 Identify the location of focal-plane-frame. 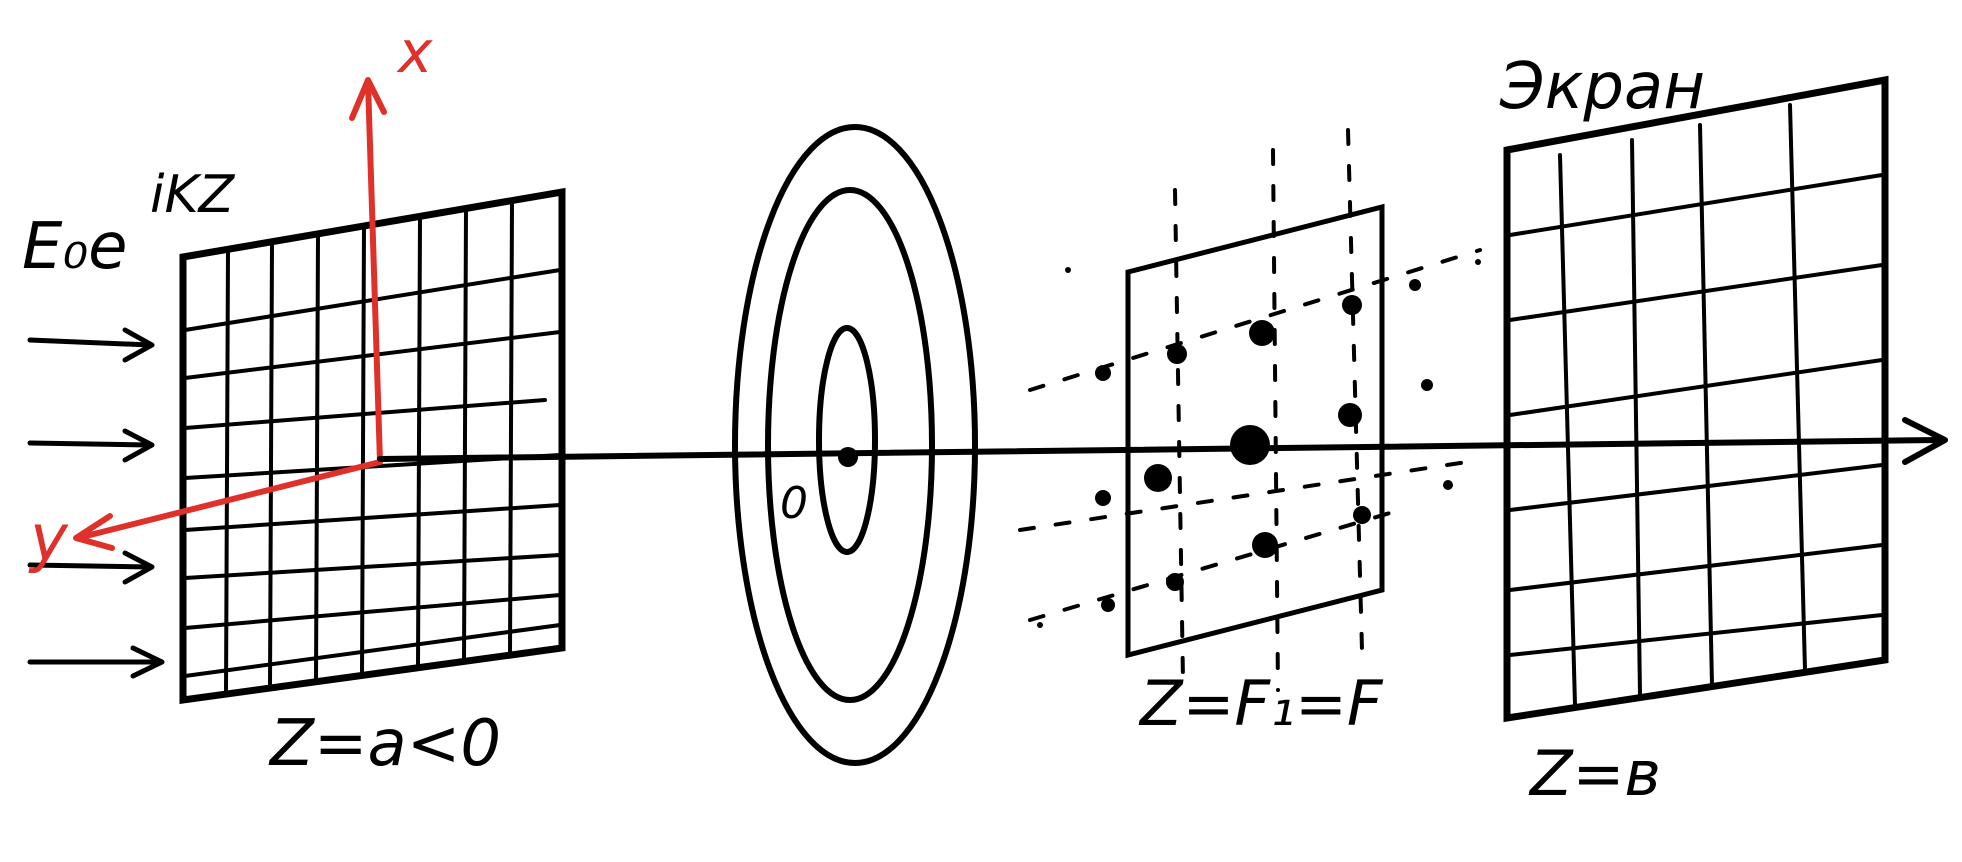
(1255, 431).